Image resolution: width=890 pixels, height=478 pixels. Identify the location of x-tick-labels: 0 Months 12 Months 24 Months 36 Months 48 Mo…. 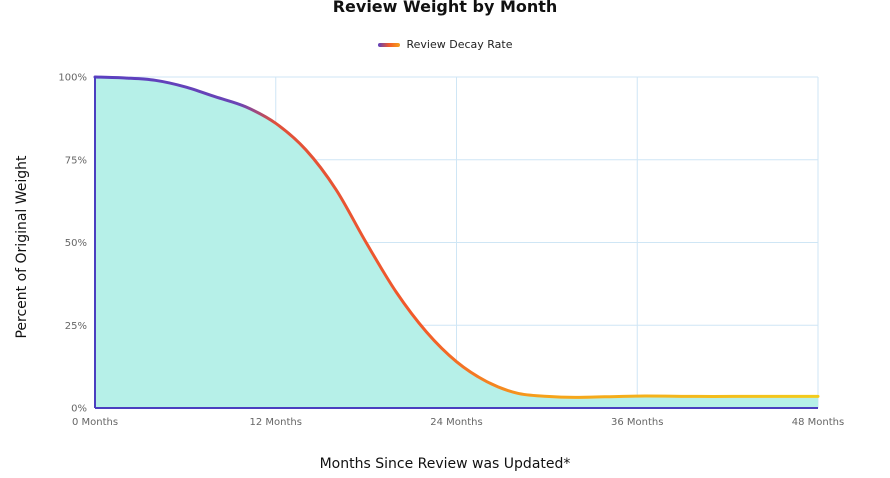
(458, 422).